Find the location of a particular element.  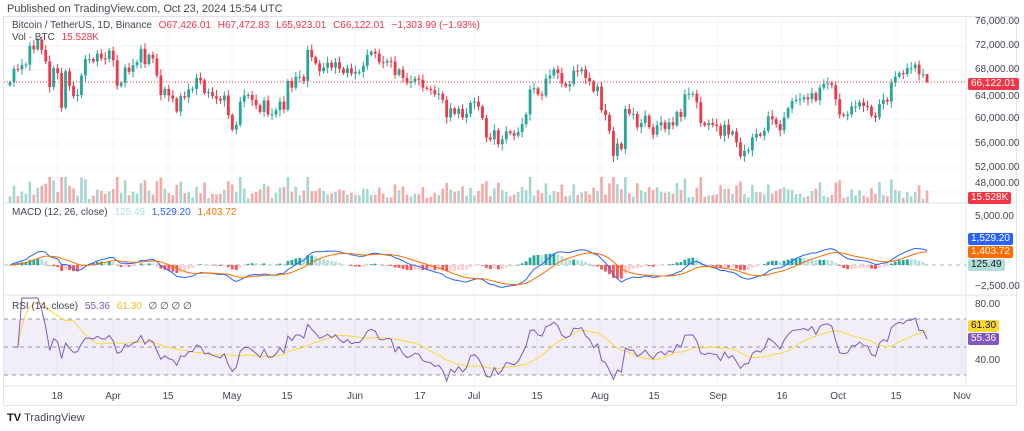

tradingview-logo: TV TradingView is located at coordinates (46, 418).